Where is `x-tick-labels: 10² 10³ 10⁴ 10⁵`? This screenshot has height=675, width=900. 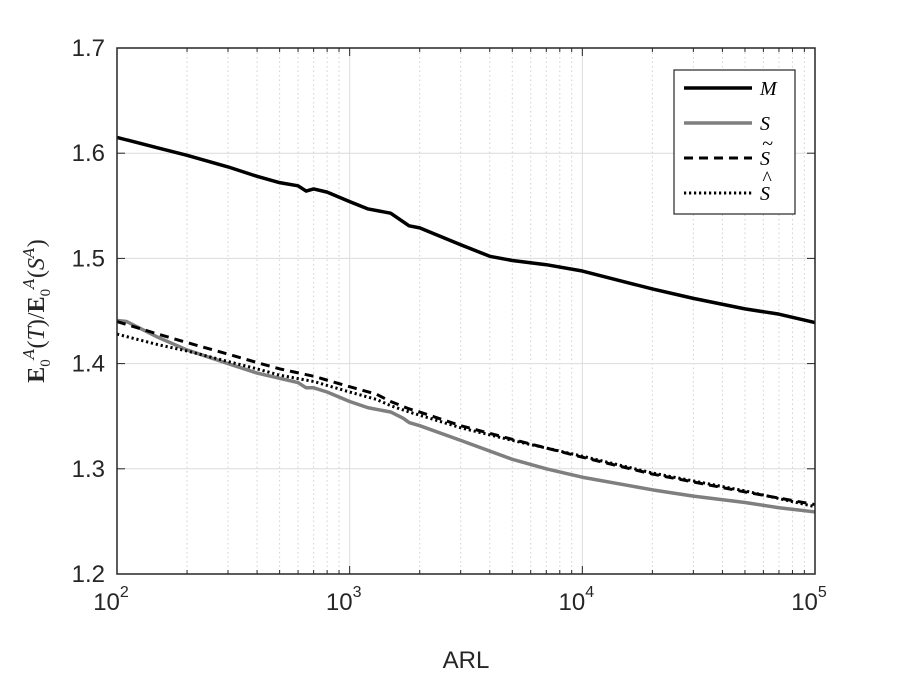
x-tick-labels: 10² 10³ 10⁴ 10⁵ is located at coordinates (460, 600).